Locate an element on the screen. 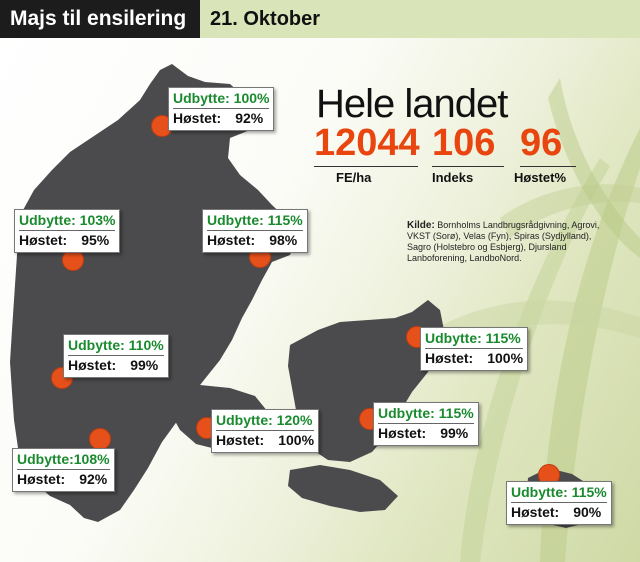 The width and height of the screenshot is (640, 562). location-card: Udbytte: 120% Høstet: 100% is located at coordinates (265, 431).